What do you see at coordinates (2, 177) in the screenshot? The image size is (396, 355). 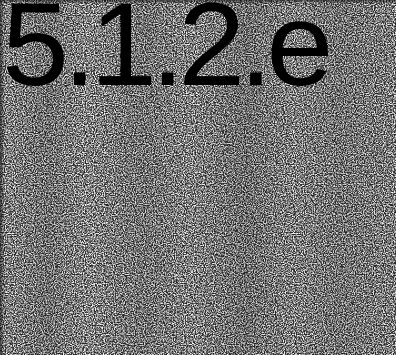 I see `scan-edge-shadow-left` at bounding box center [2, 177].